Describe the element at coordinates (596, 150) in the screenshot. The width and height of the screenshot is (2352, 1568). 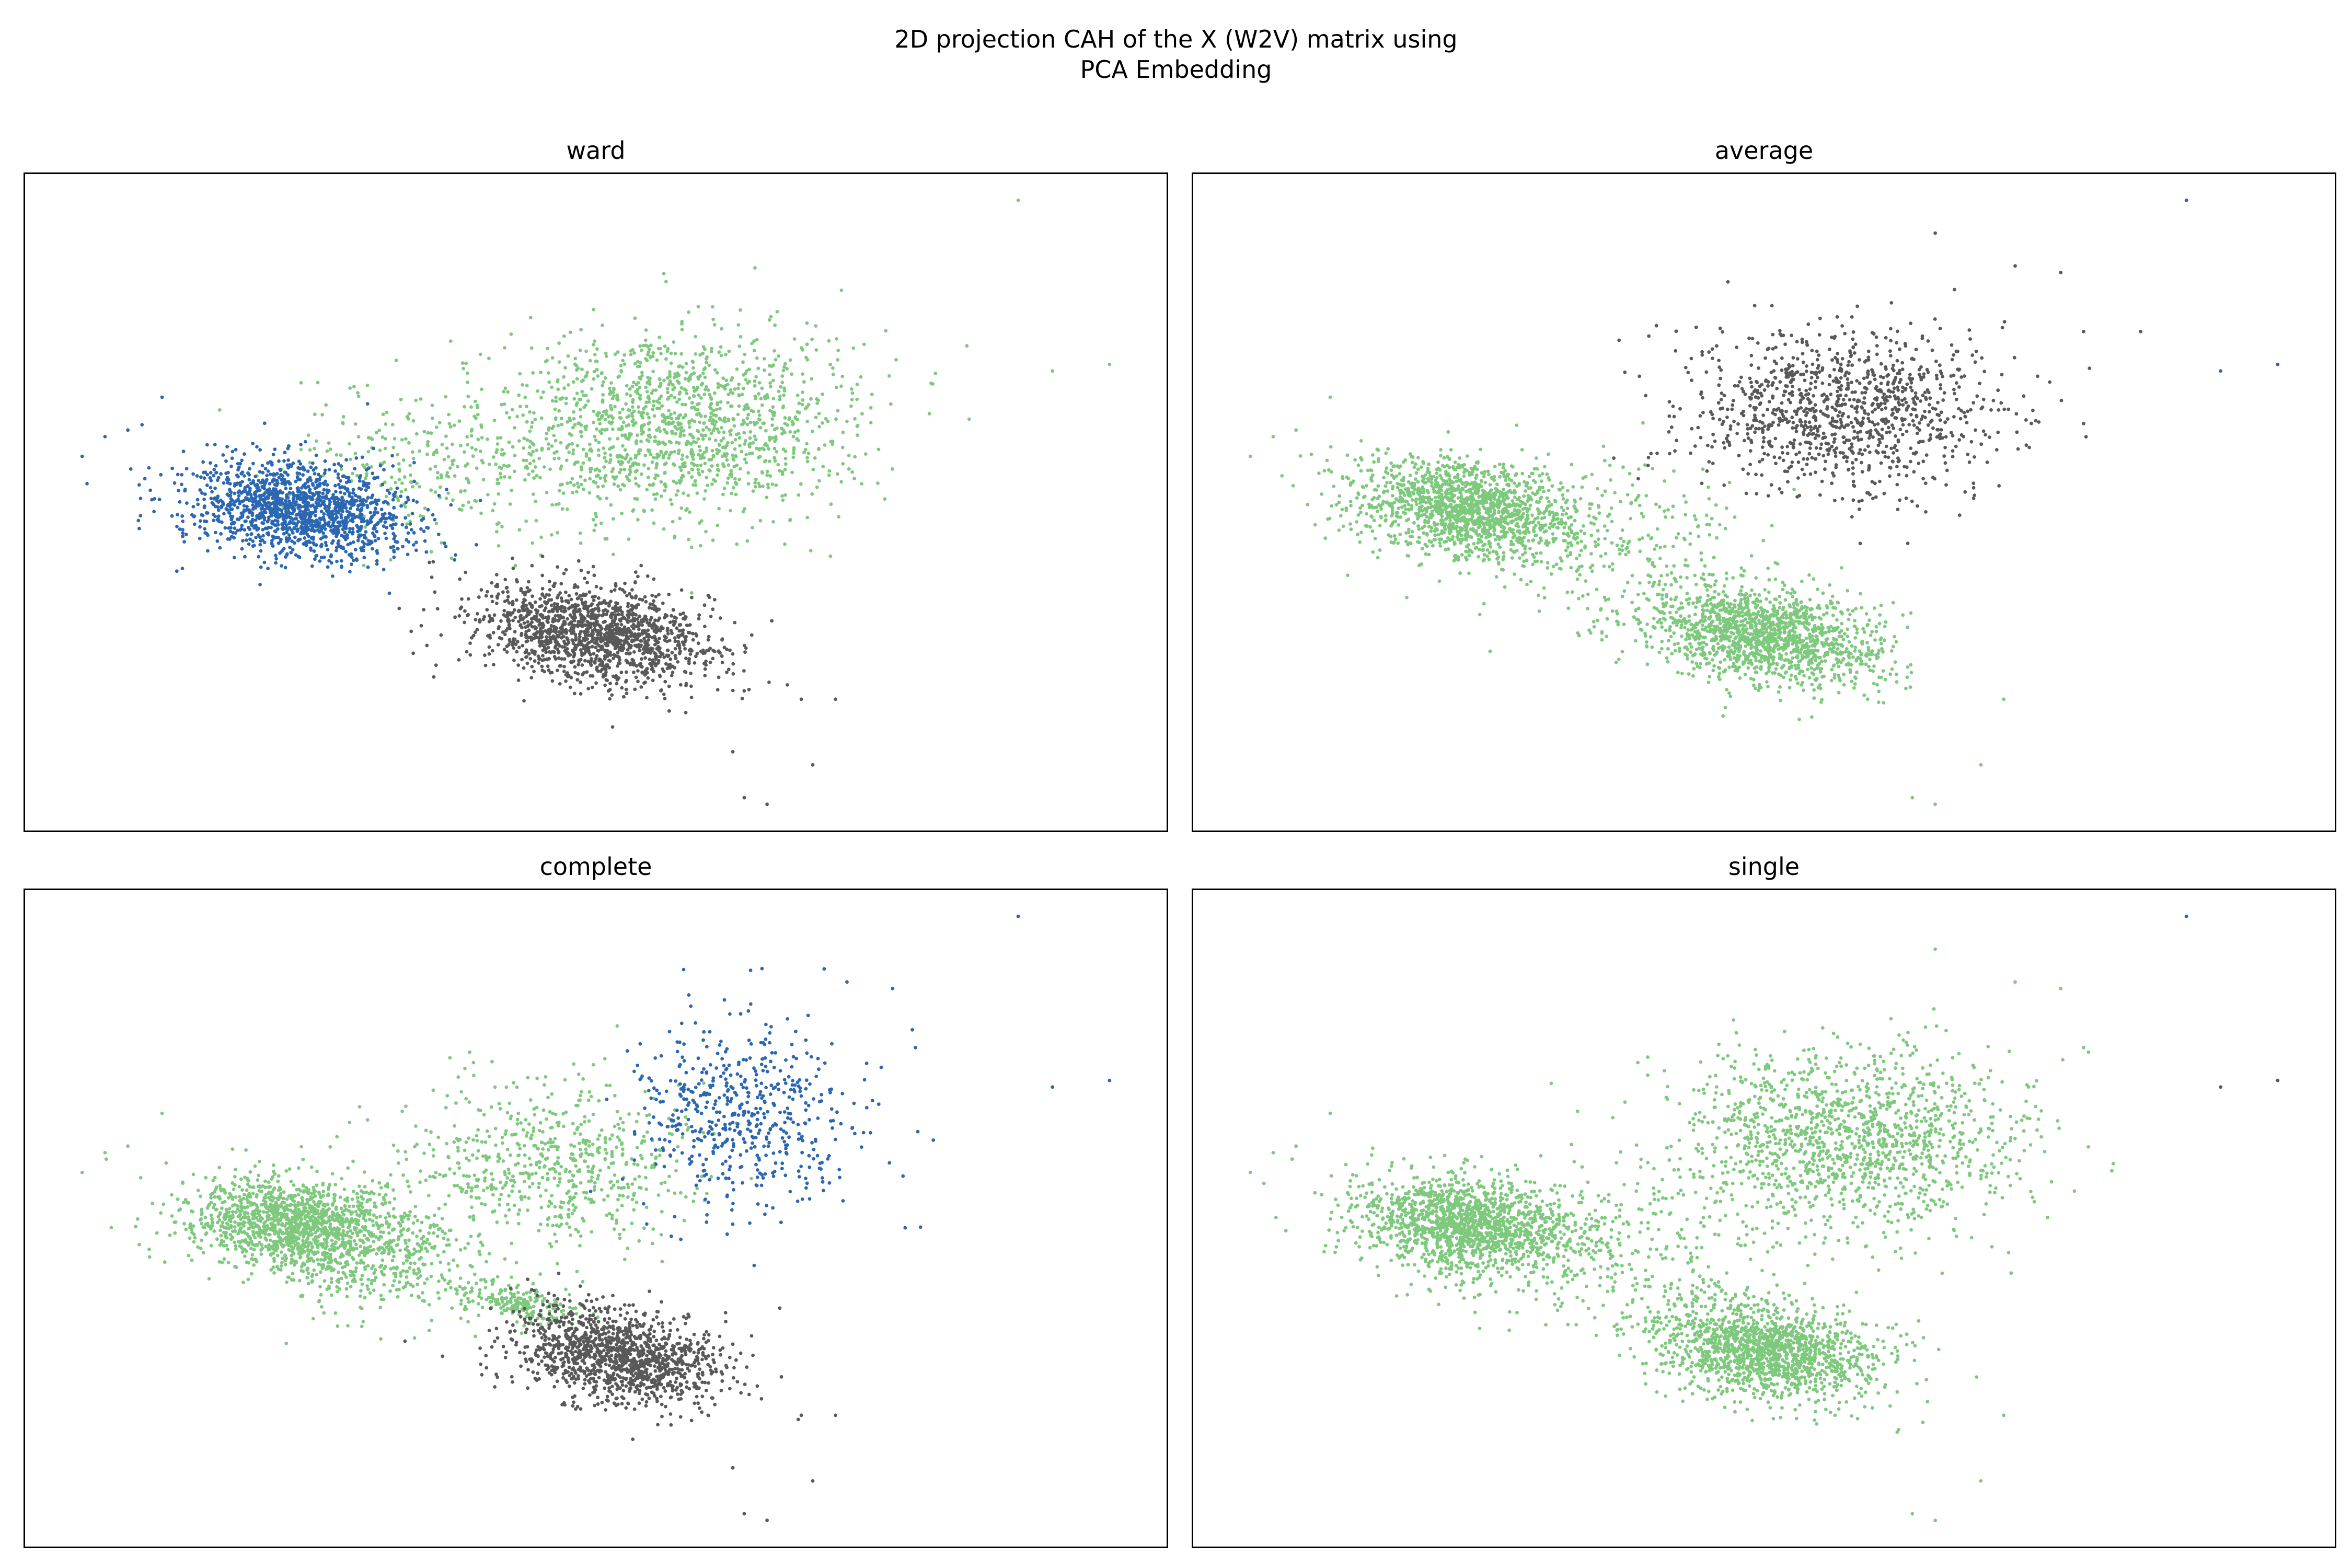
I see `subplot-title-ward: ward` at that location.